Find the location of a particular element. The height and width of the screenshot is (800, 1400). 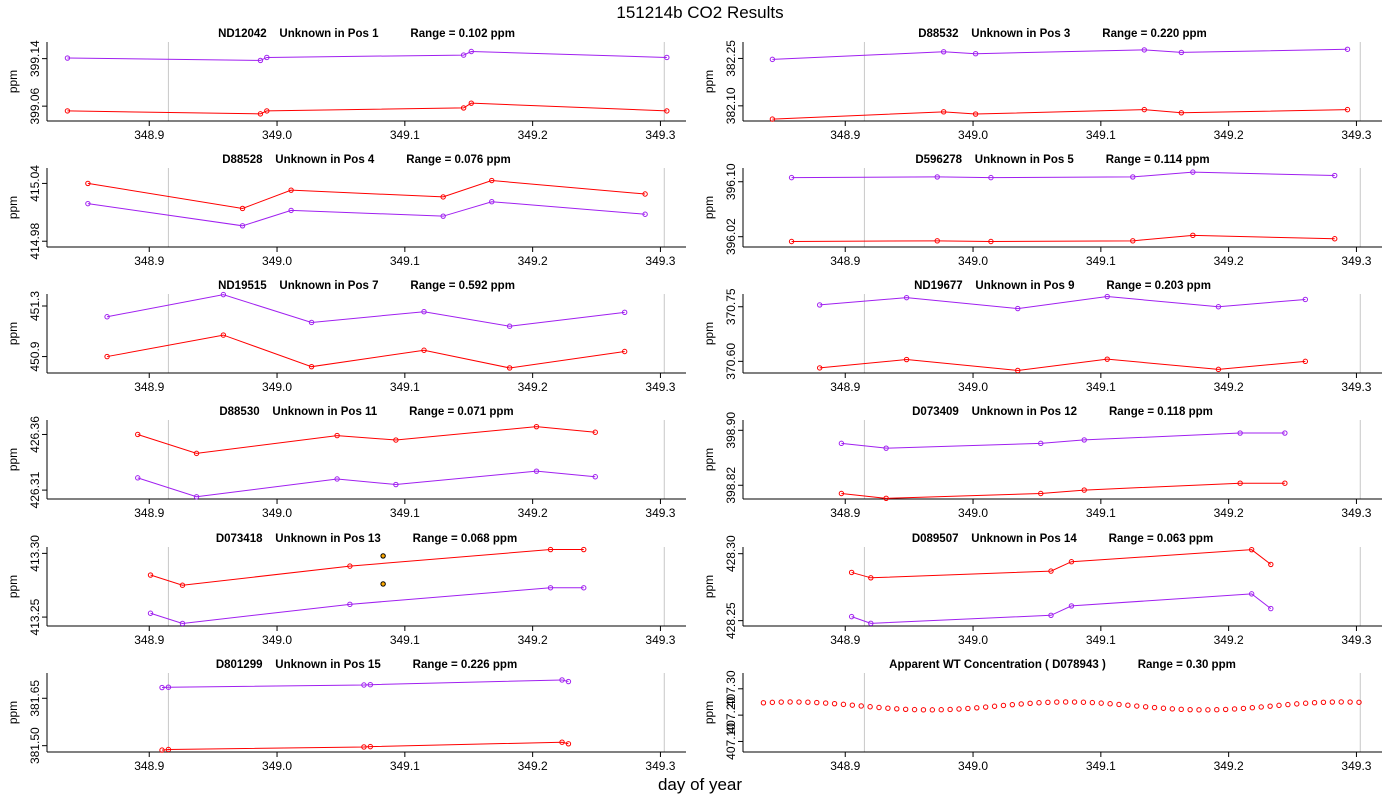

panel-title-part: D88532 is located at coordinates (938, 34).